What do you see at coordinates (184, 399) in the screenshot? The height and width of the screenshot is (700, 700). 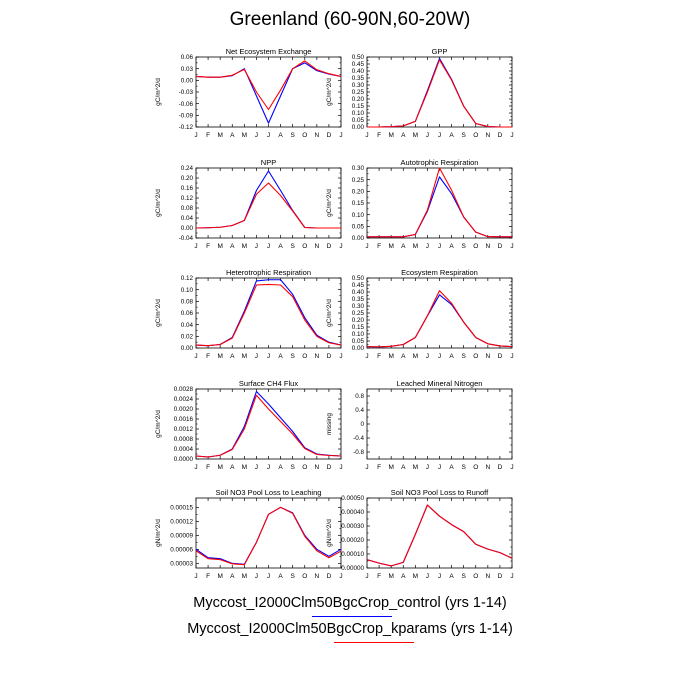 I see `y-tick-label: 0.0024` at bounding box center [184, 399].